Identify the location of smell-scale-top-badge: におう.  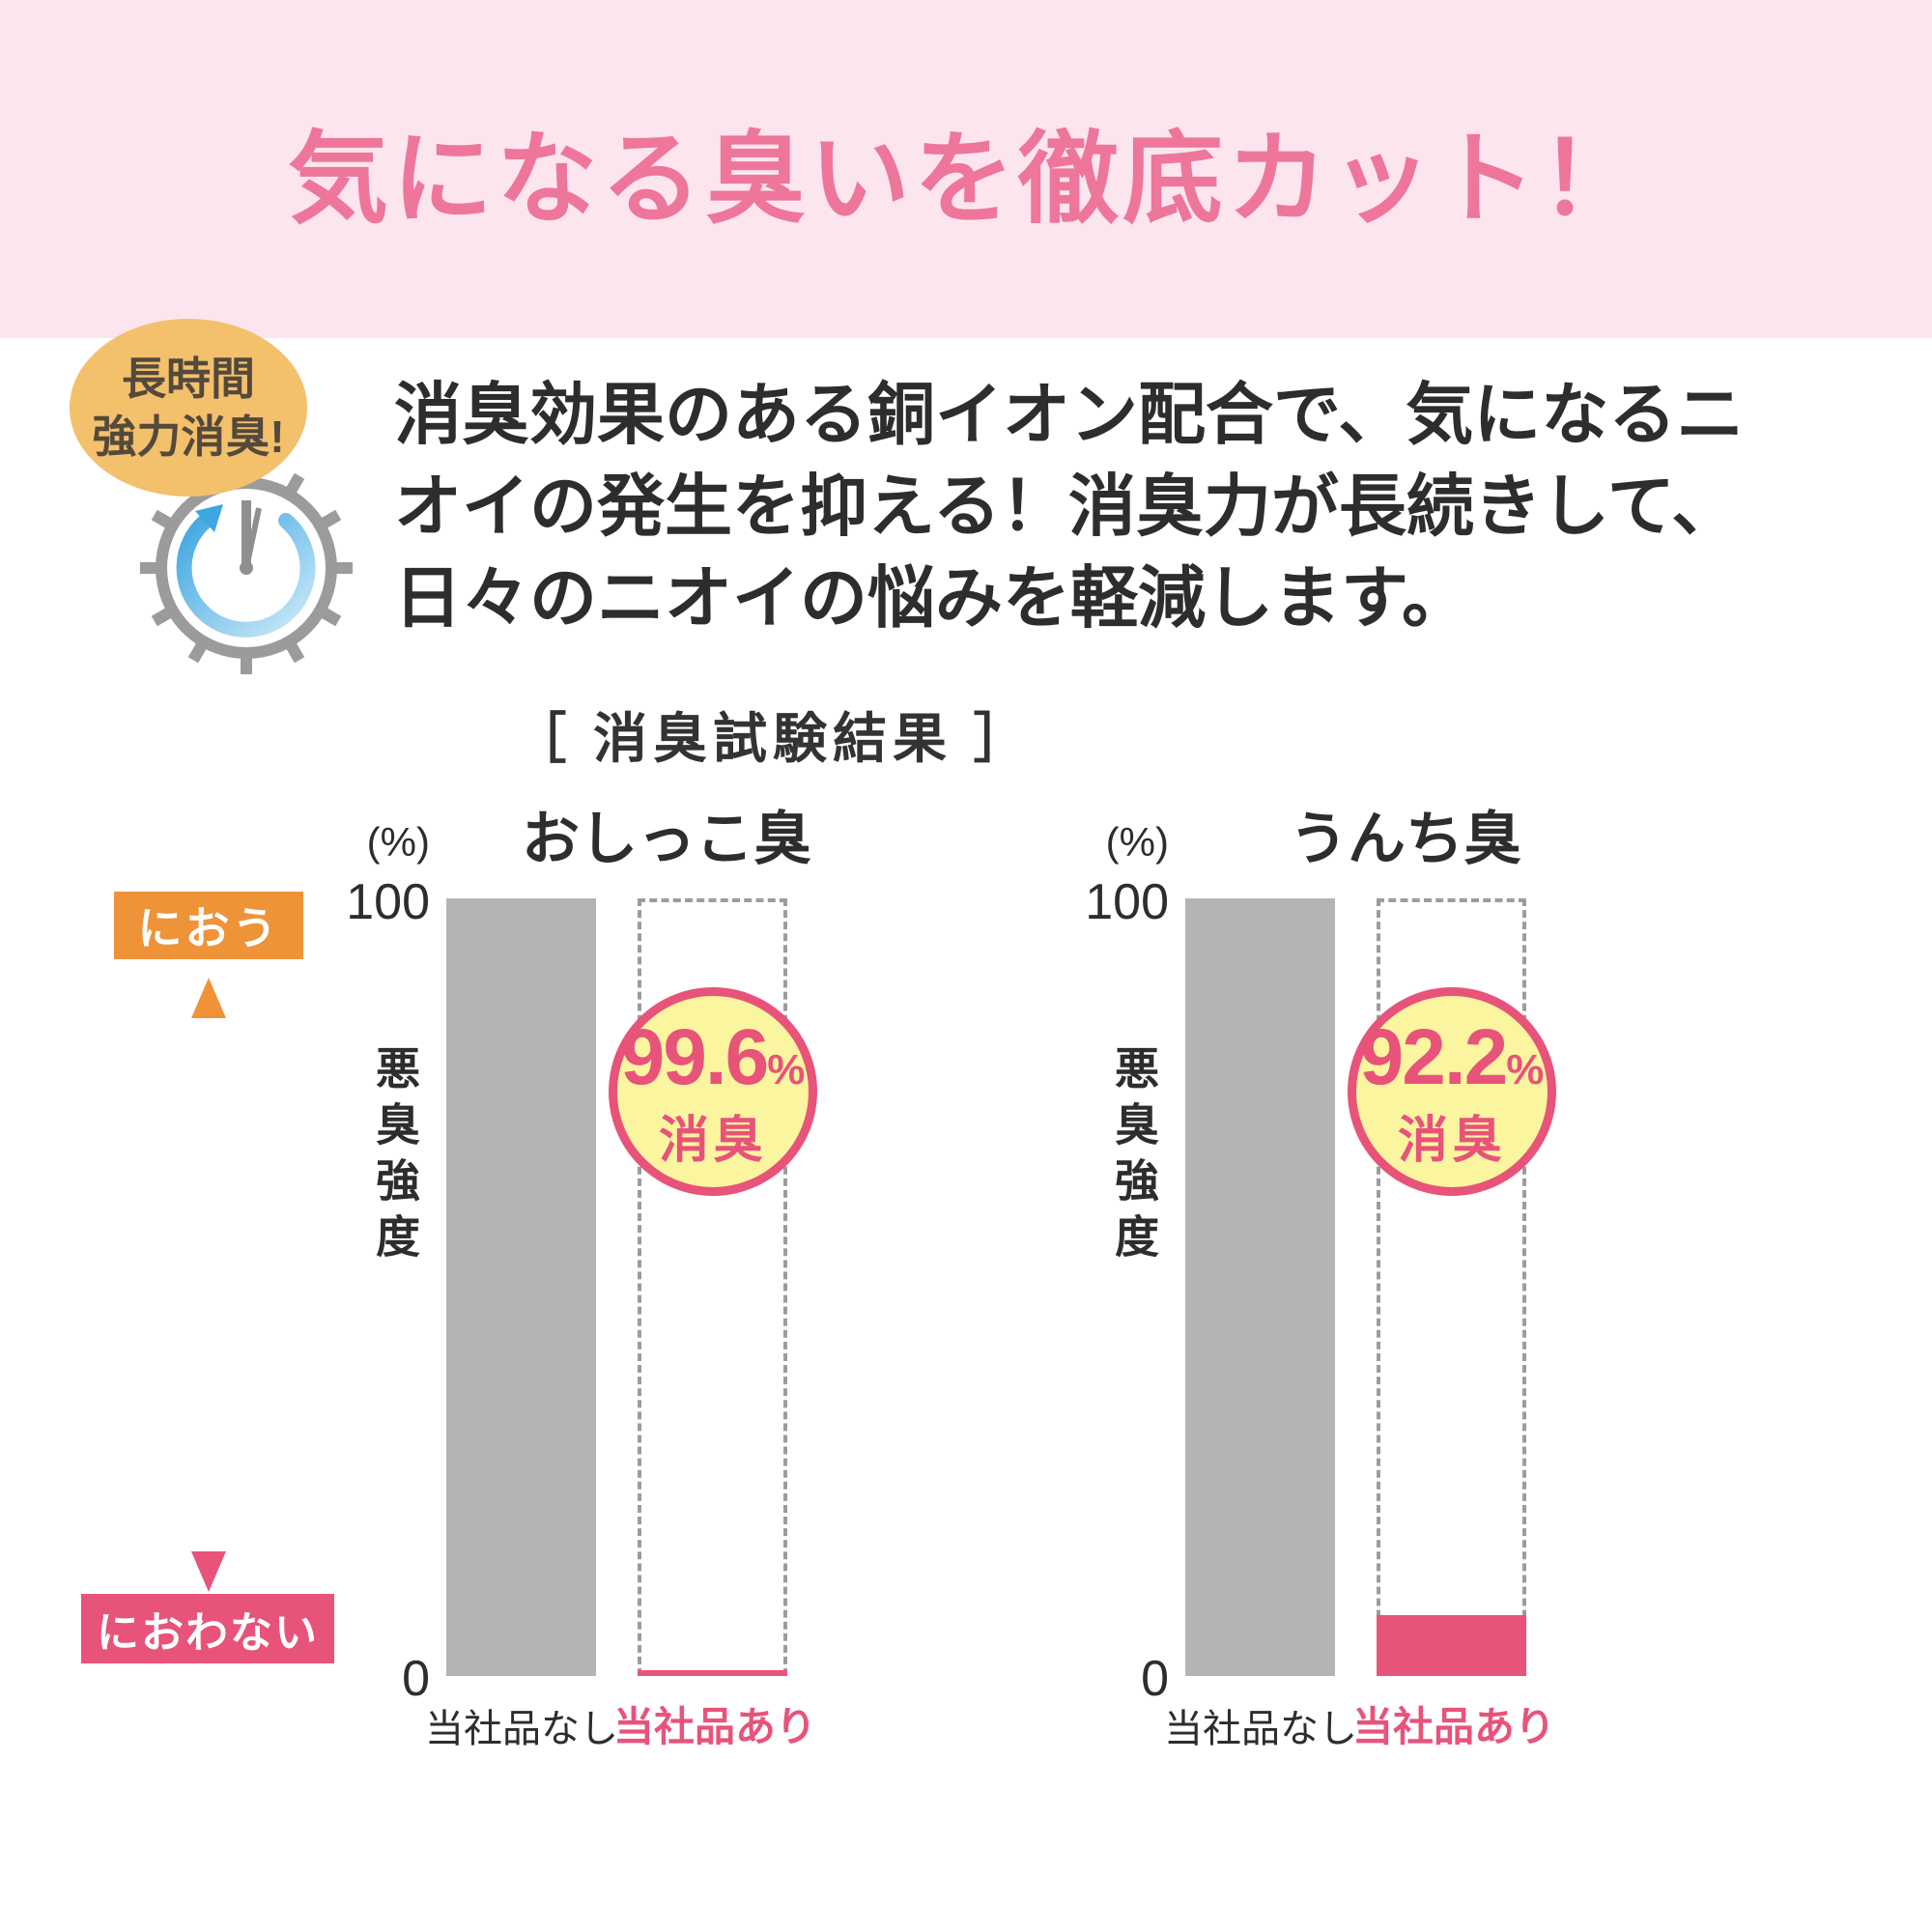
(208, 925).